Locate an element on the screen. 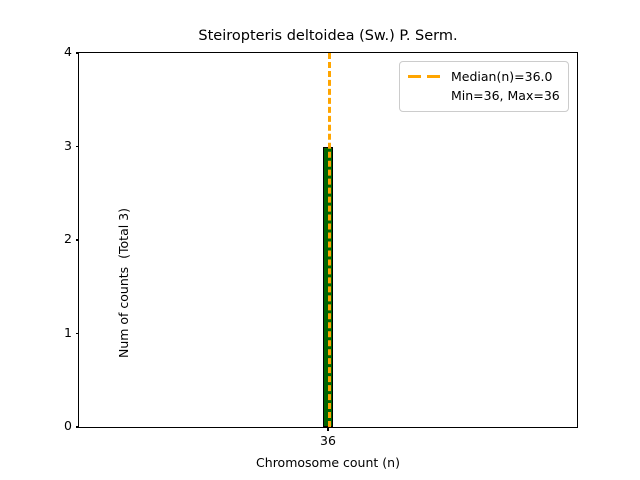 The width and height of the screenshot is (640, 480). legend-entry-minmax: Min=36, Max=36 is located at coordinates (484, 95).